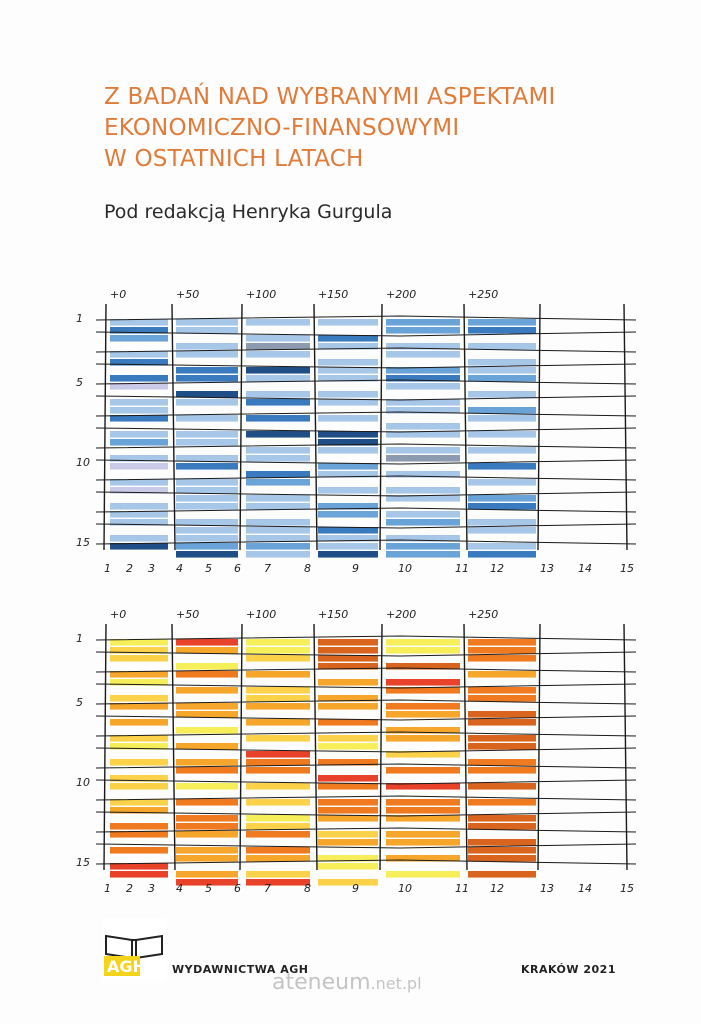  I want to click on orange-column-label: 14, so click(585, 888).